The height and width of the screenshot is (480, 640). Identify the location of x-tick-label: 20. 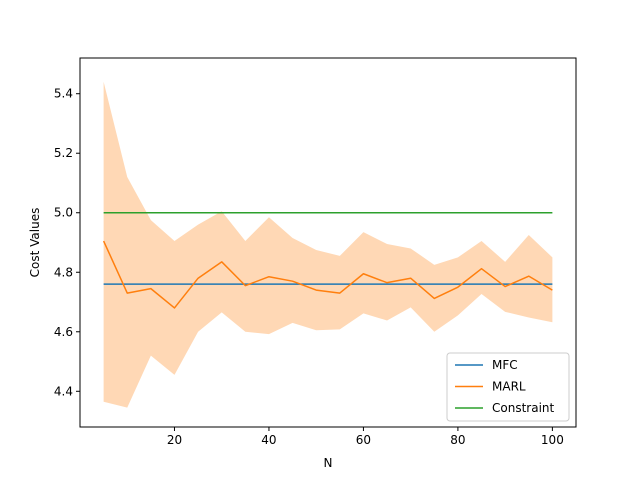
(174, 440).